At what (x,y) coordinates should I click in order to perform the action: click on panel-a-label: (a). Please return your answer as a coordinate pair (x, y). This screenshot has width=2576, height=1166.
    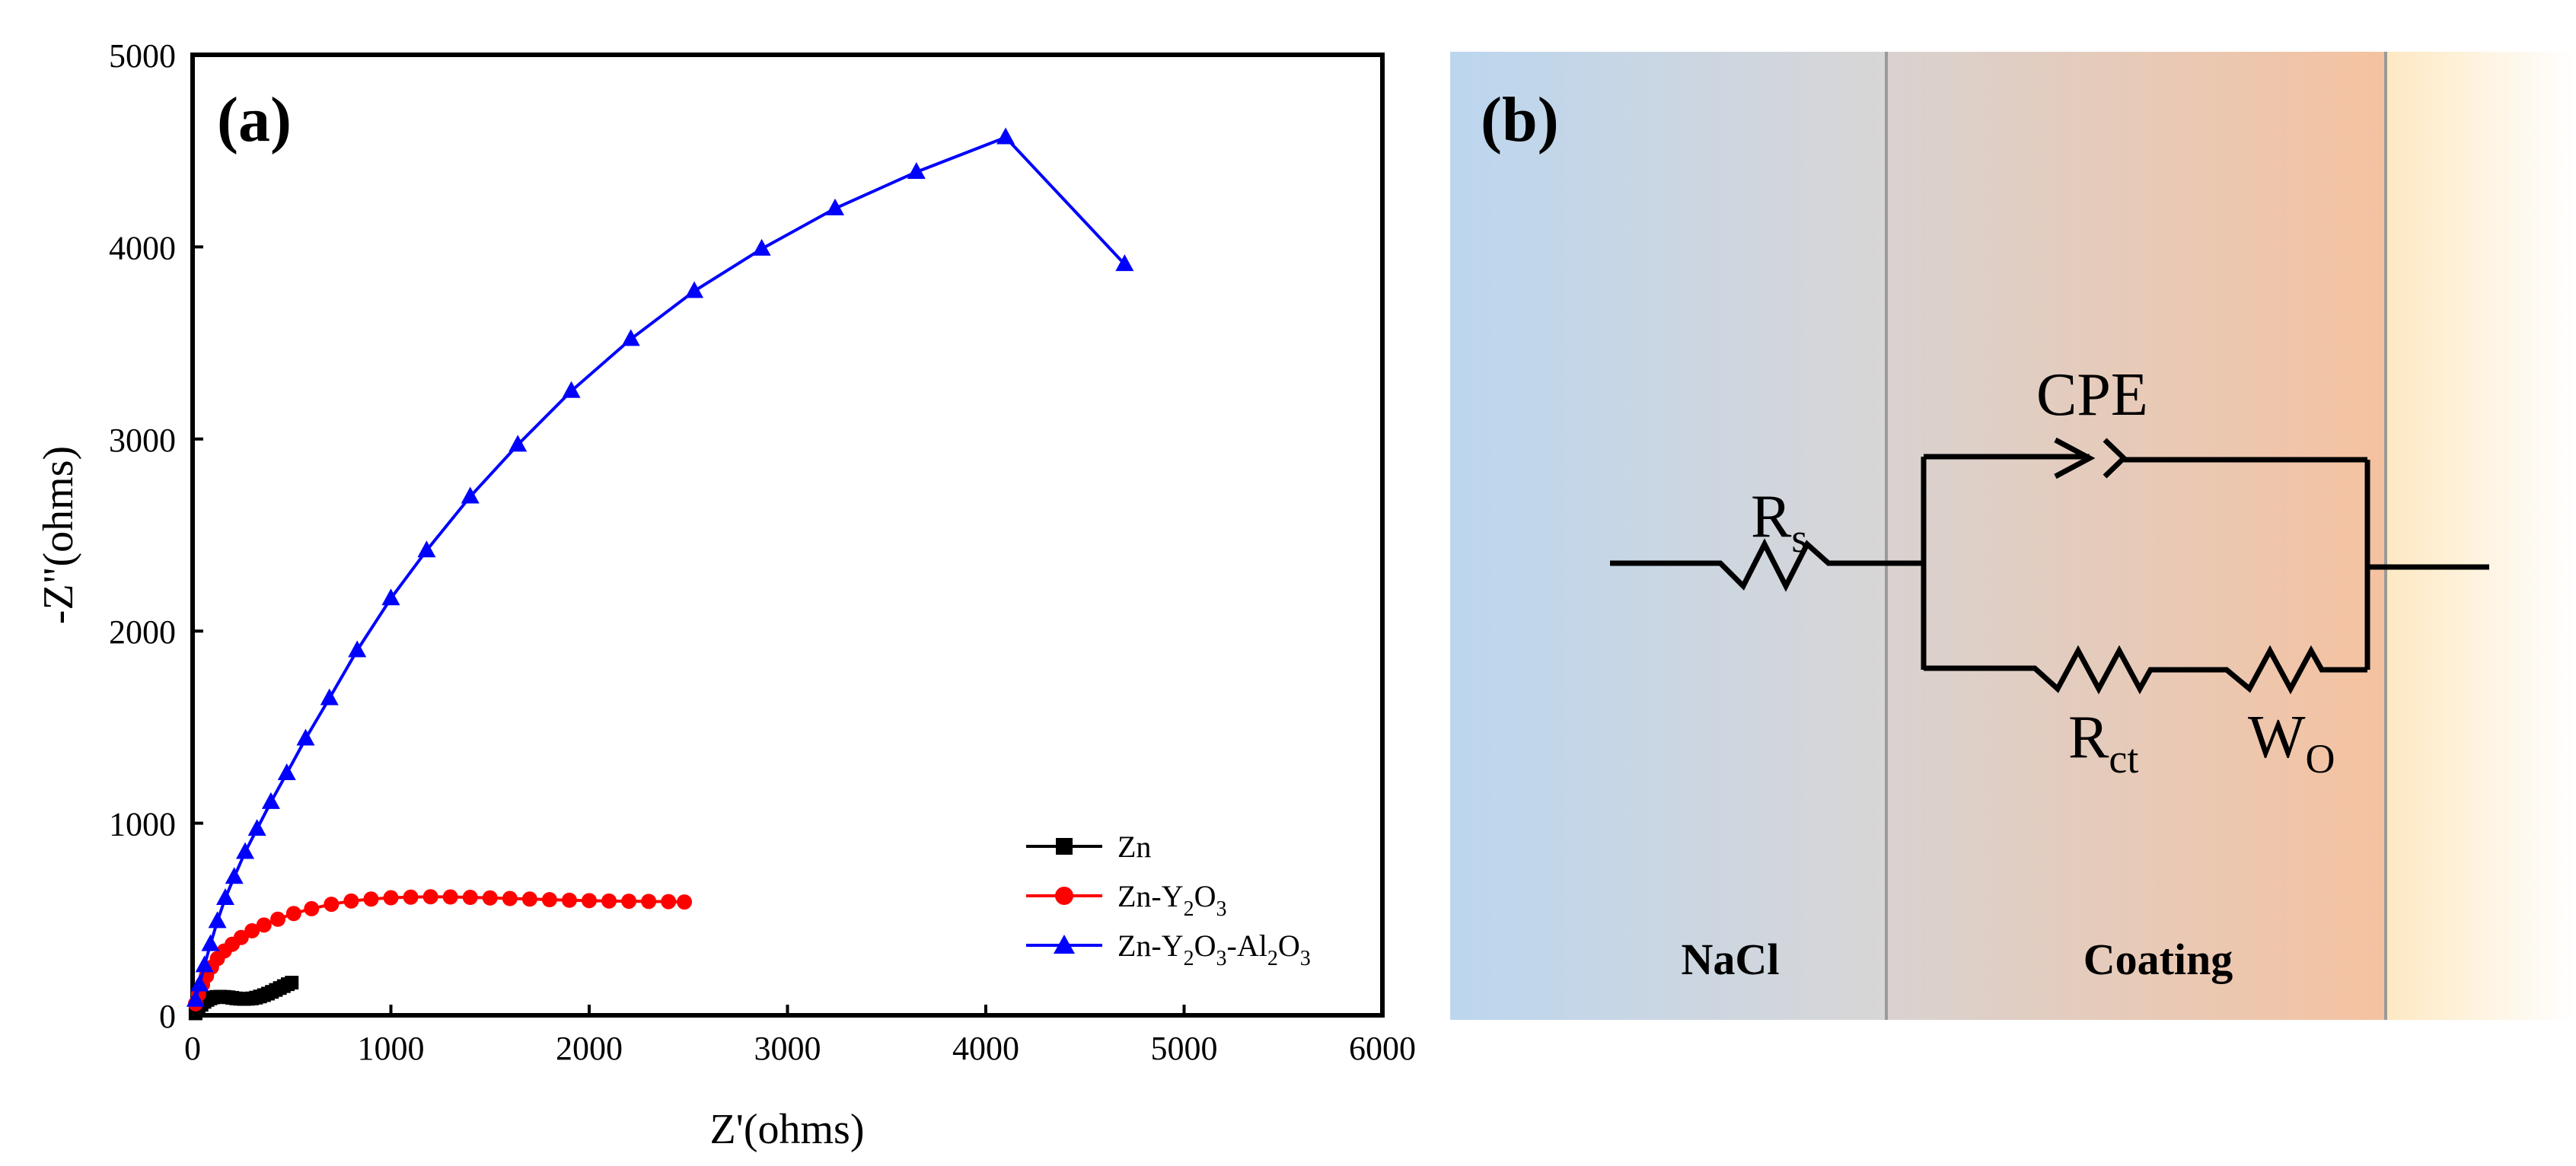
    Looking at the image, I should click on (254, 119).